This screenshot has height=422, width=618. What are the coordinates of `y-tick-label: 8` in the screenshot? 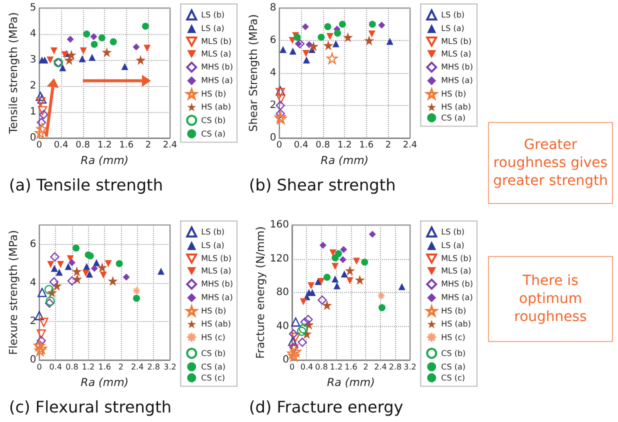 It's located at (273, 8).